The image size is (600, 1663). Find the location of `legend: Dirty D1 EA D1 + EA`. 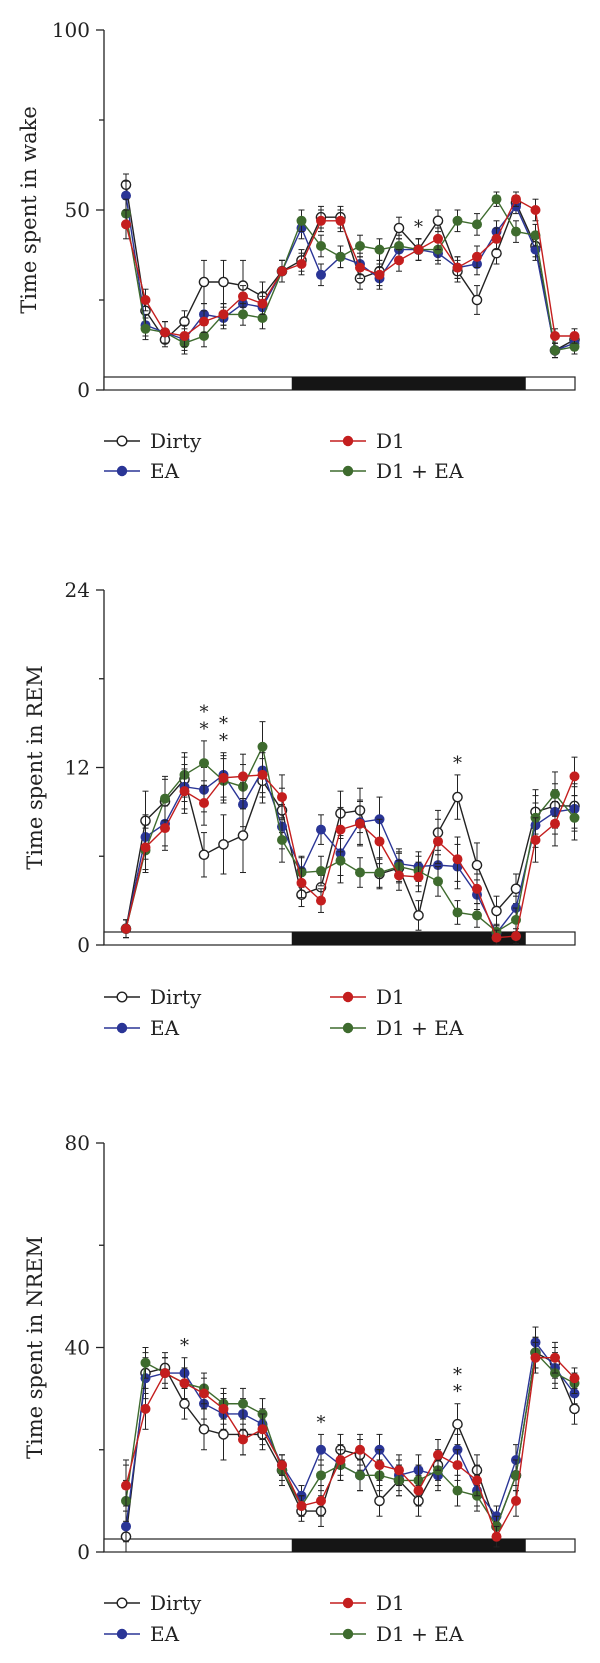

legend: Dirty D1 EA D1 + EA is located at coordinates (284, 1618).